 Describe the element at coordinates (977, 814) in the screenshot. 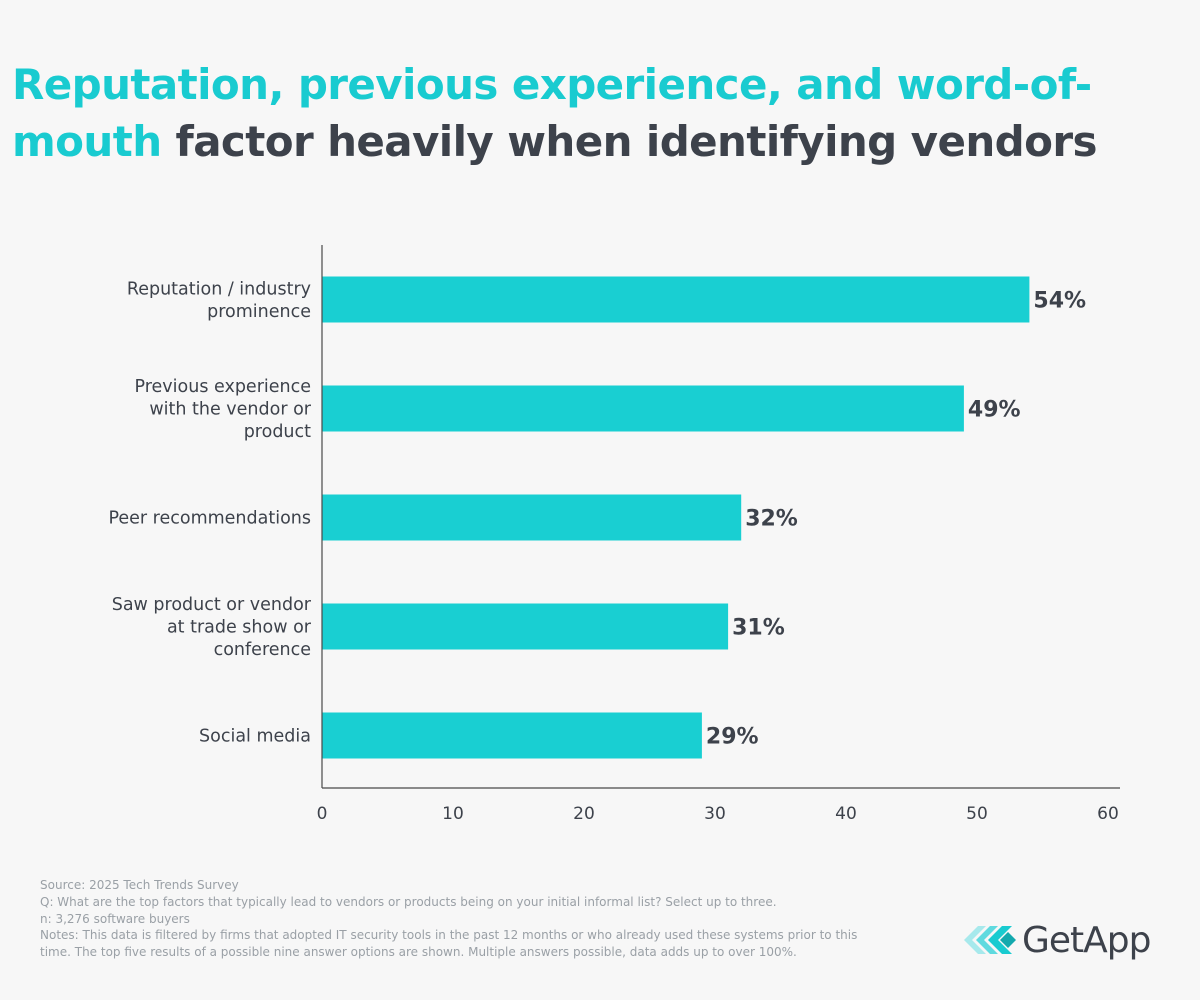

I see `x-tick-label-5: 50` at that location.